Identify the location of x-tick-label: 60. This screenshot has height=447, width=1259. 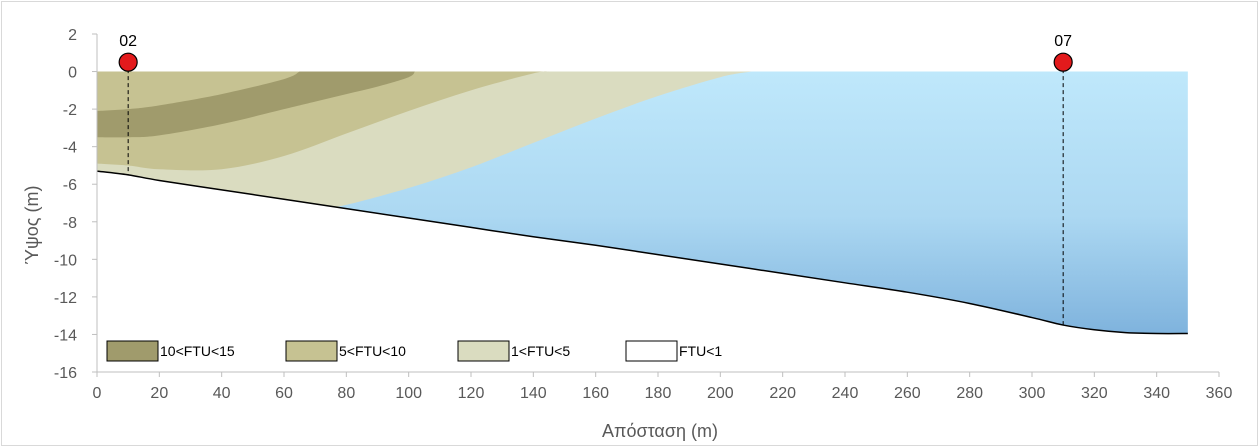
(284, 393).